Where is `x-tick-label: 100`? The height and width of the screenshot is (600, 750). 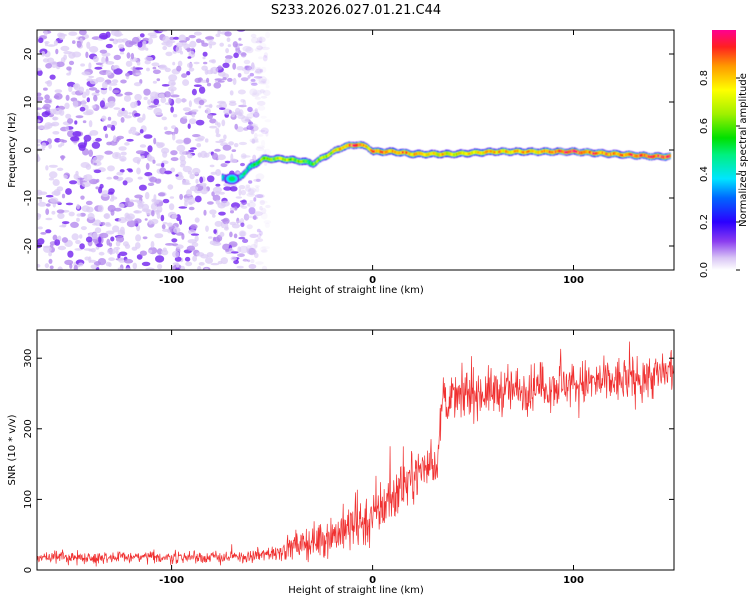
x-tick-label: 100 is located at coordinates (573, 280).